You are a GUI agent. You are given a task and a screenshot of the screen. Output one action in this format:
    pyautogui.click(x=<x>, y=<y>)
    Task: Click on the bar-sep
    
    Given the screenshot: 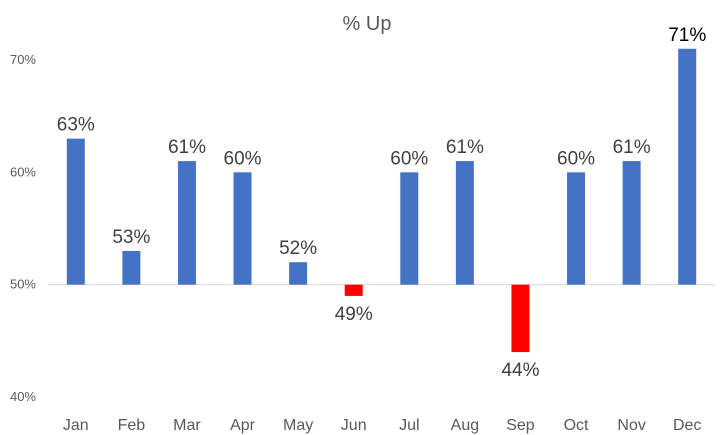 What is the action you would take?
    pyautogui.click(x=520, y=318)
    